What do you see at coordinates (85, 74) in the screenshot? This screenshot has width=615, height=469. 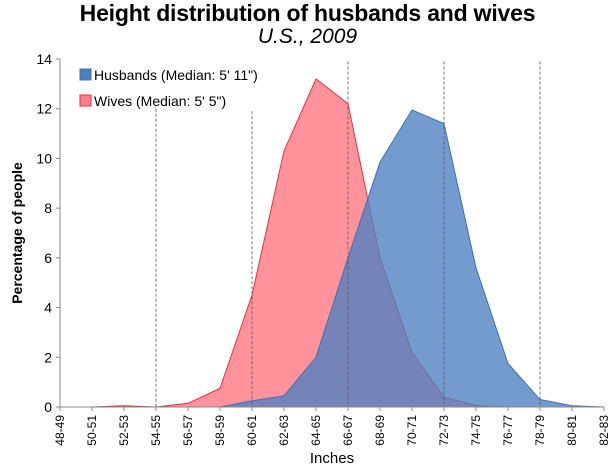 I see `legend-swatch-husbands` at bounding box center [85, 74].